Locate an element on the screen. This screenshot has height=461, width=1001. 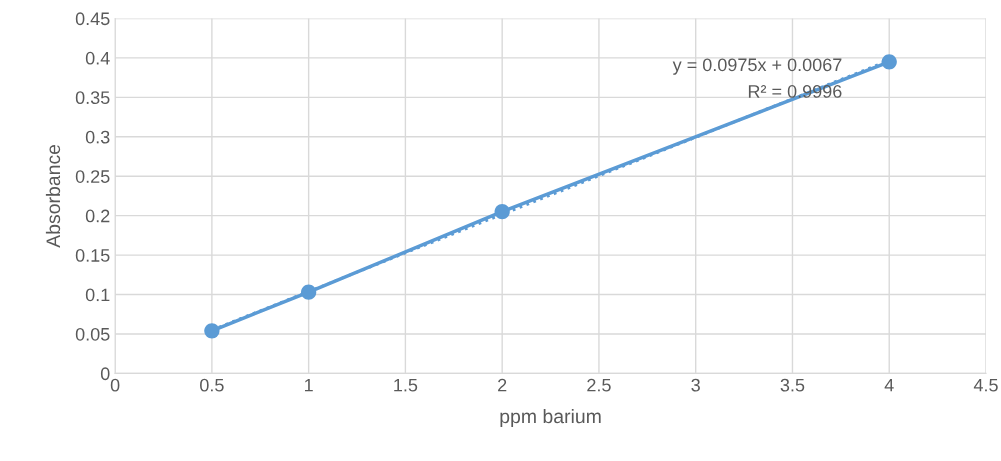
x-tick-label: 0 is located at coordinates (115, 385).